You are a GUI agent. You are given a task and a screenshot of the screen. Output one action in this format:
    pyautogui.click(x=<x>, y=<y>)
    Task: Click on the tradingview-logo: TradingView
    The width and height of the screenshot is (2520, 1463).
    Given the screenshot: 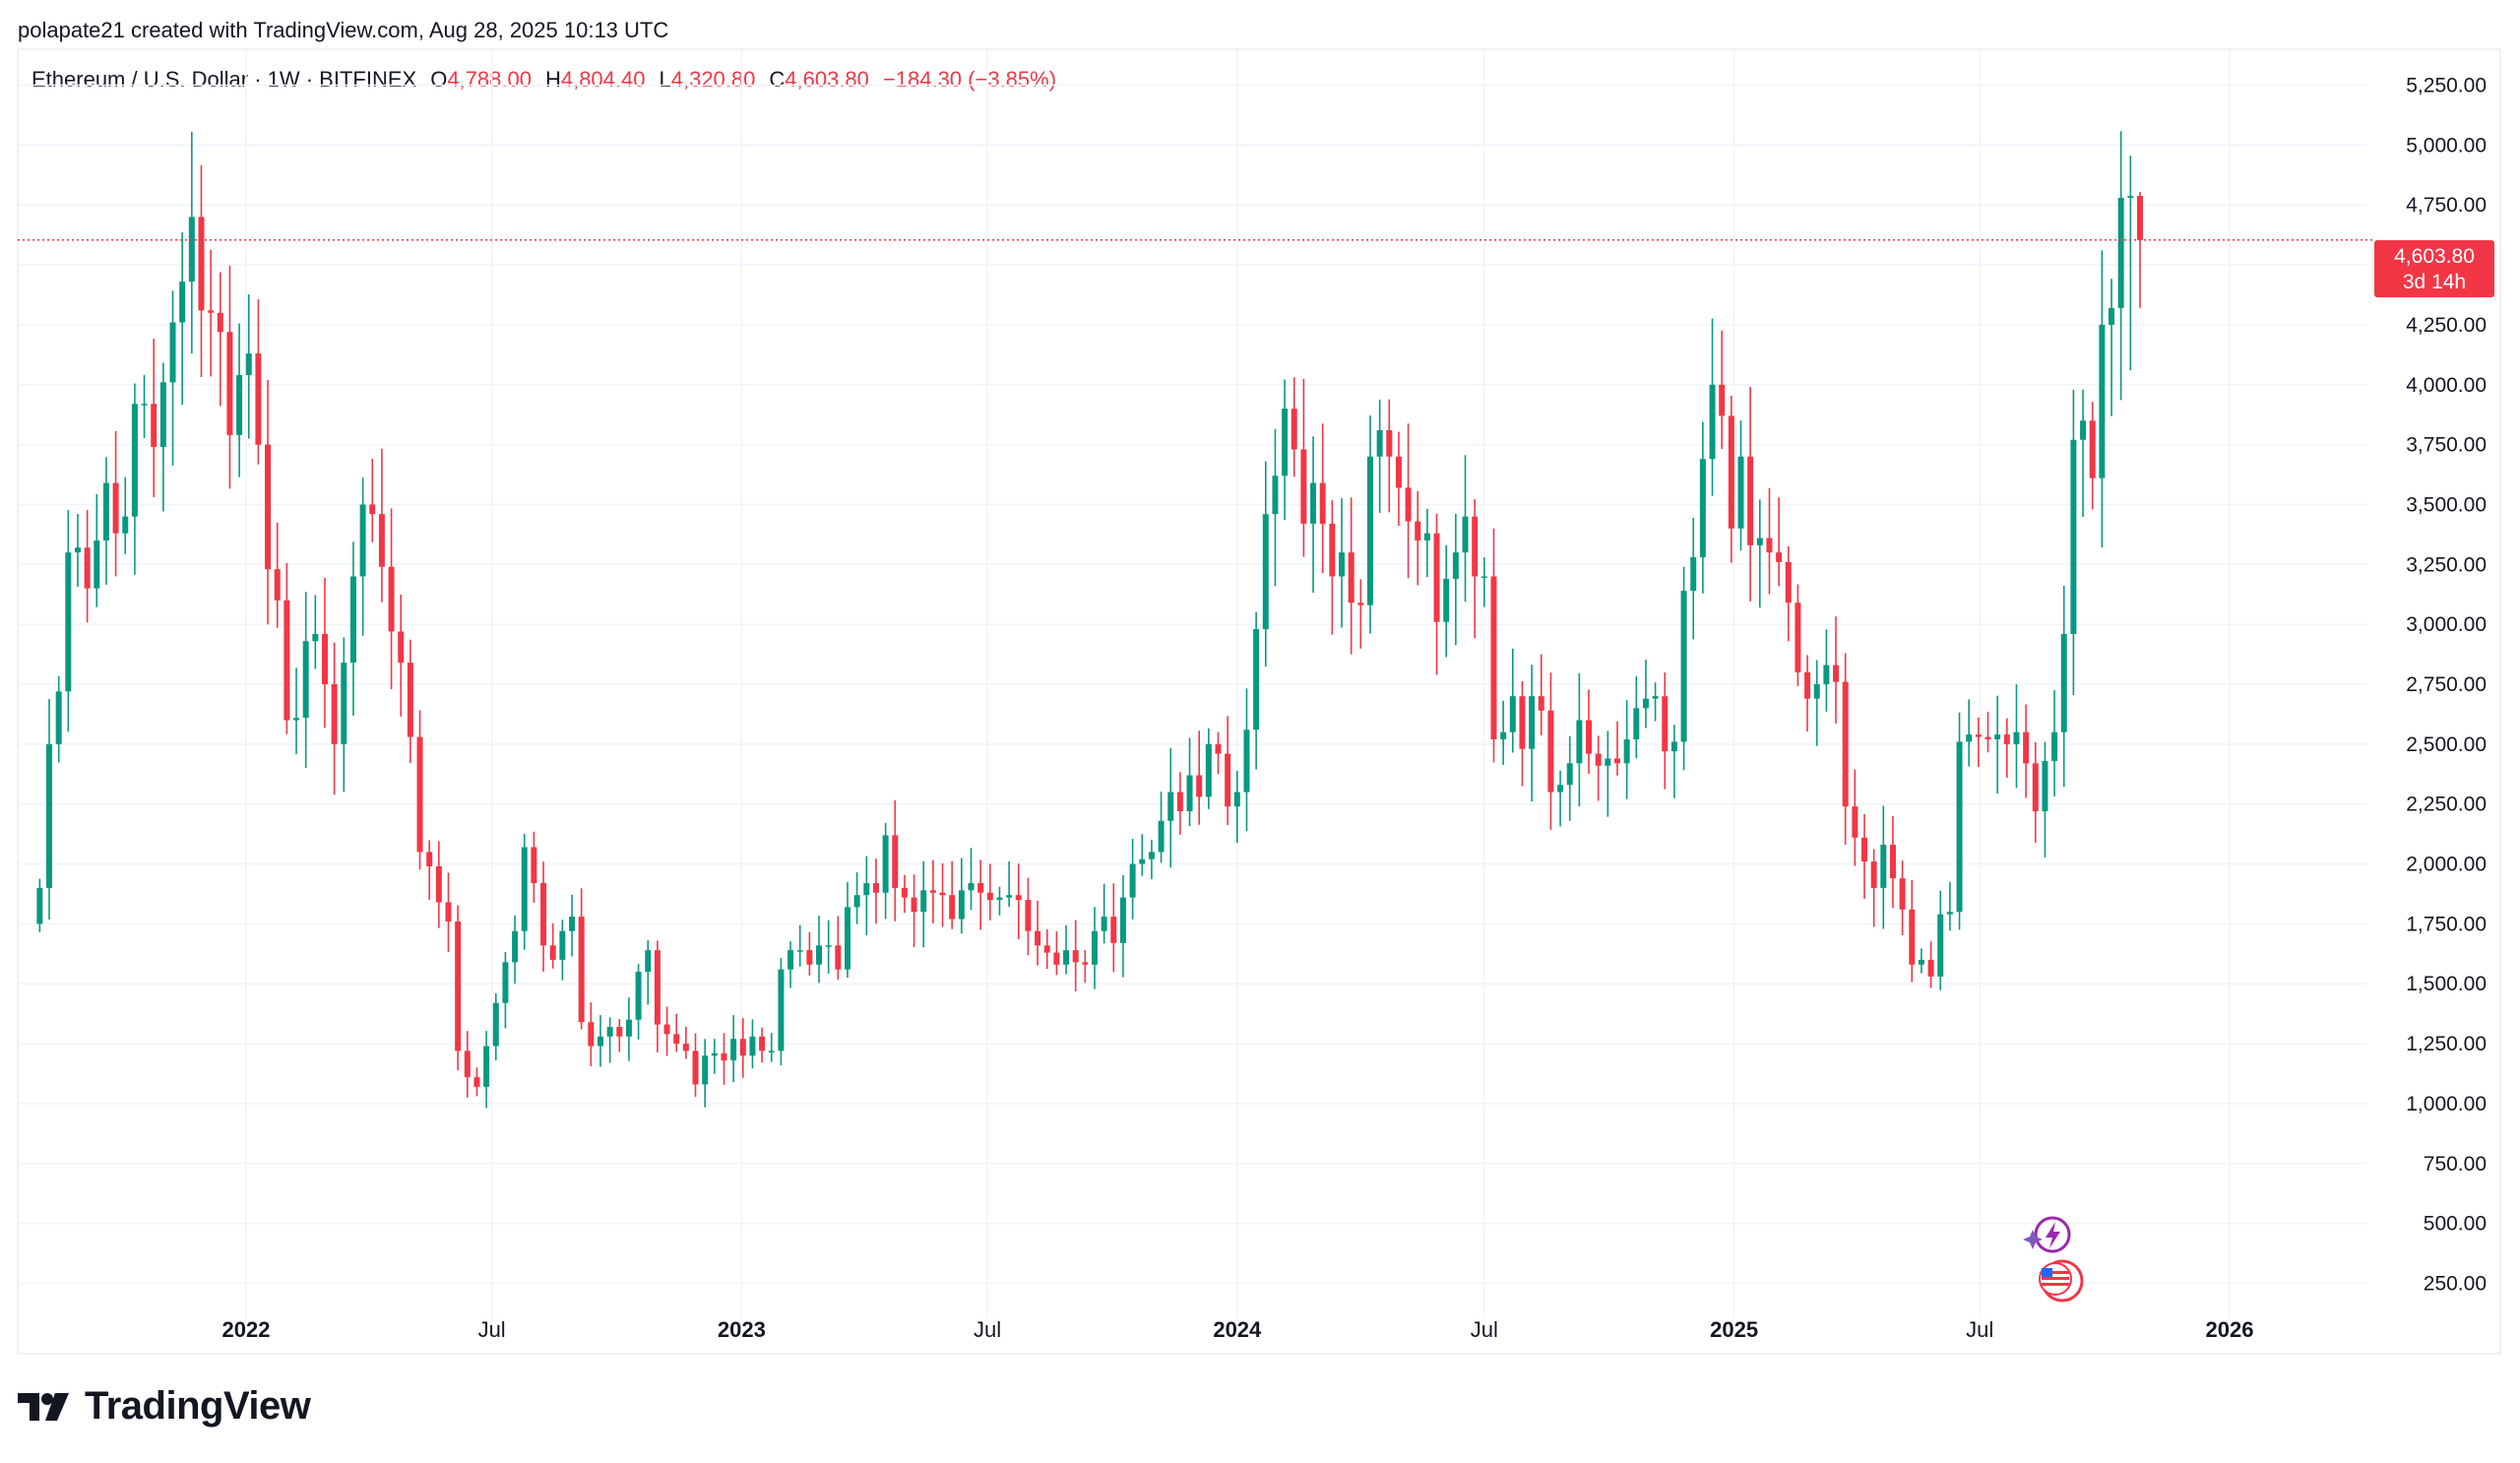 What is the action you would take?
    pyautogui.click(x=164, y=1407)
    